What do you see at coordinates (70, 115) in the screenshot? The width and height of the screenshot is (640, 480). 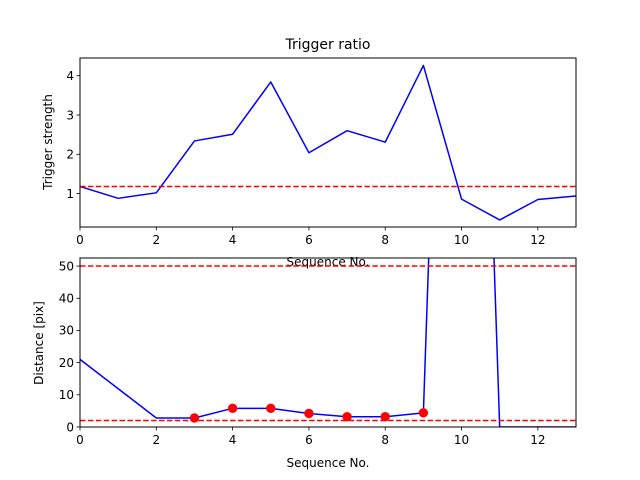 I see `y-tick-label: 3` at bounding box center [70, 115].